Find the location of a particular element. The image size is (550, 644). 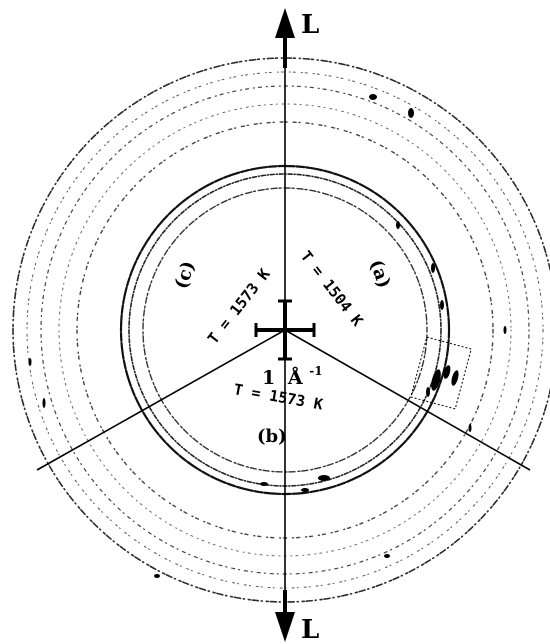

sector-b-label: (b) is located at coordinates (272, 436).